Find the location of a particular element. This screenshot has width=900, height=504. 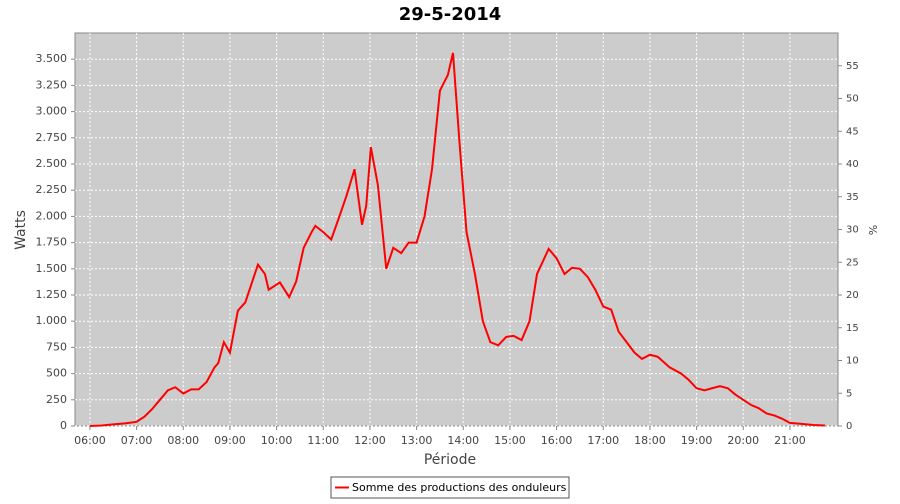

y-tick-label: 3.250 is located at coordinates (52, 84).